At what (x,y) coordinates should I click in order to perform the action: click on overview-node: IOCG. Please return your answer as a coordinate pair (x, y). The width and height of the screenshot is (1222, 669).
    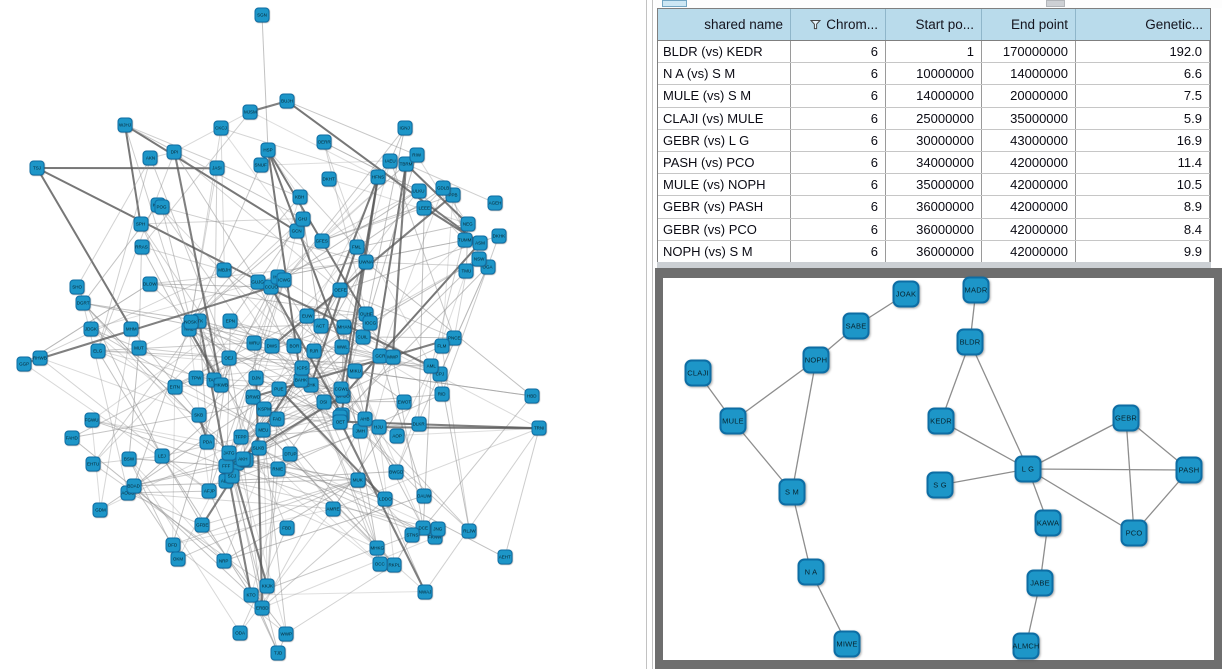
    Looking at the image, I should click on (370, 323).